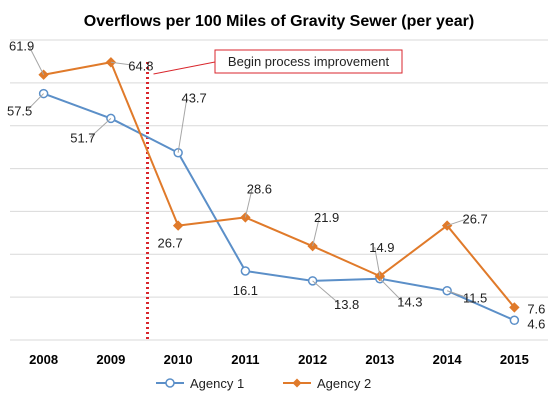  What do you see at coordinates (21, 46) in the screenshot?
I see `data-label: 61.9` at bounding box center [21, 46].